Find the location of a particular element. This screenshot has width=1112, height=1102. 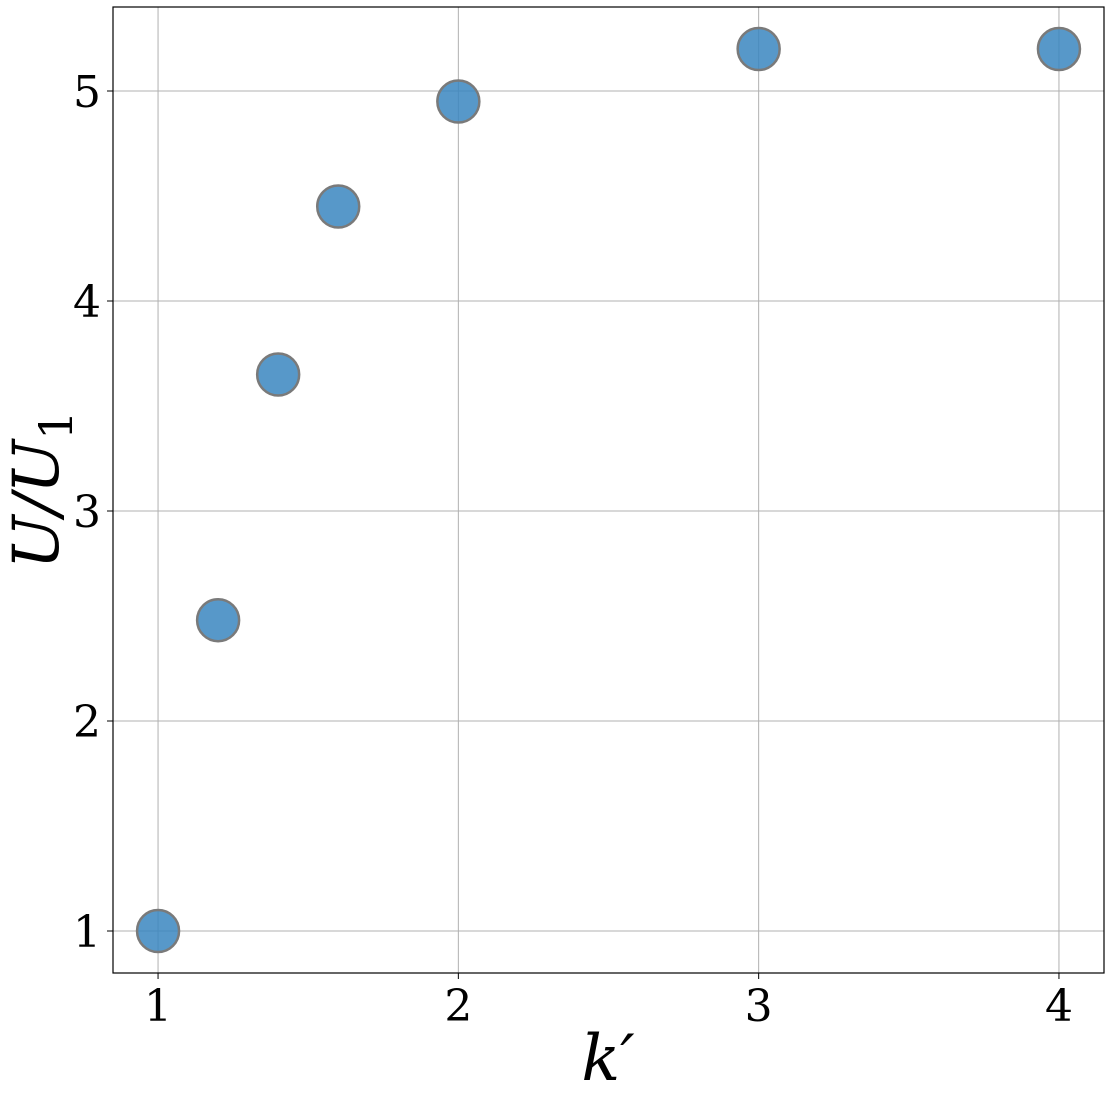

x-tick-label: 3 is located at coordinates (759, 1006).